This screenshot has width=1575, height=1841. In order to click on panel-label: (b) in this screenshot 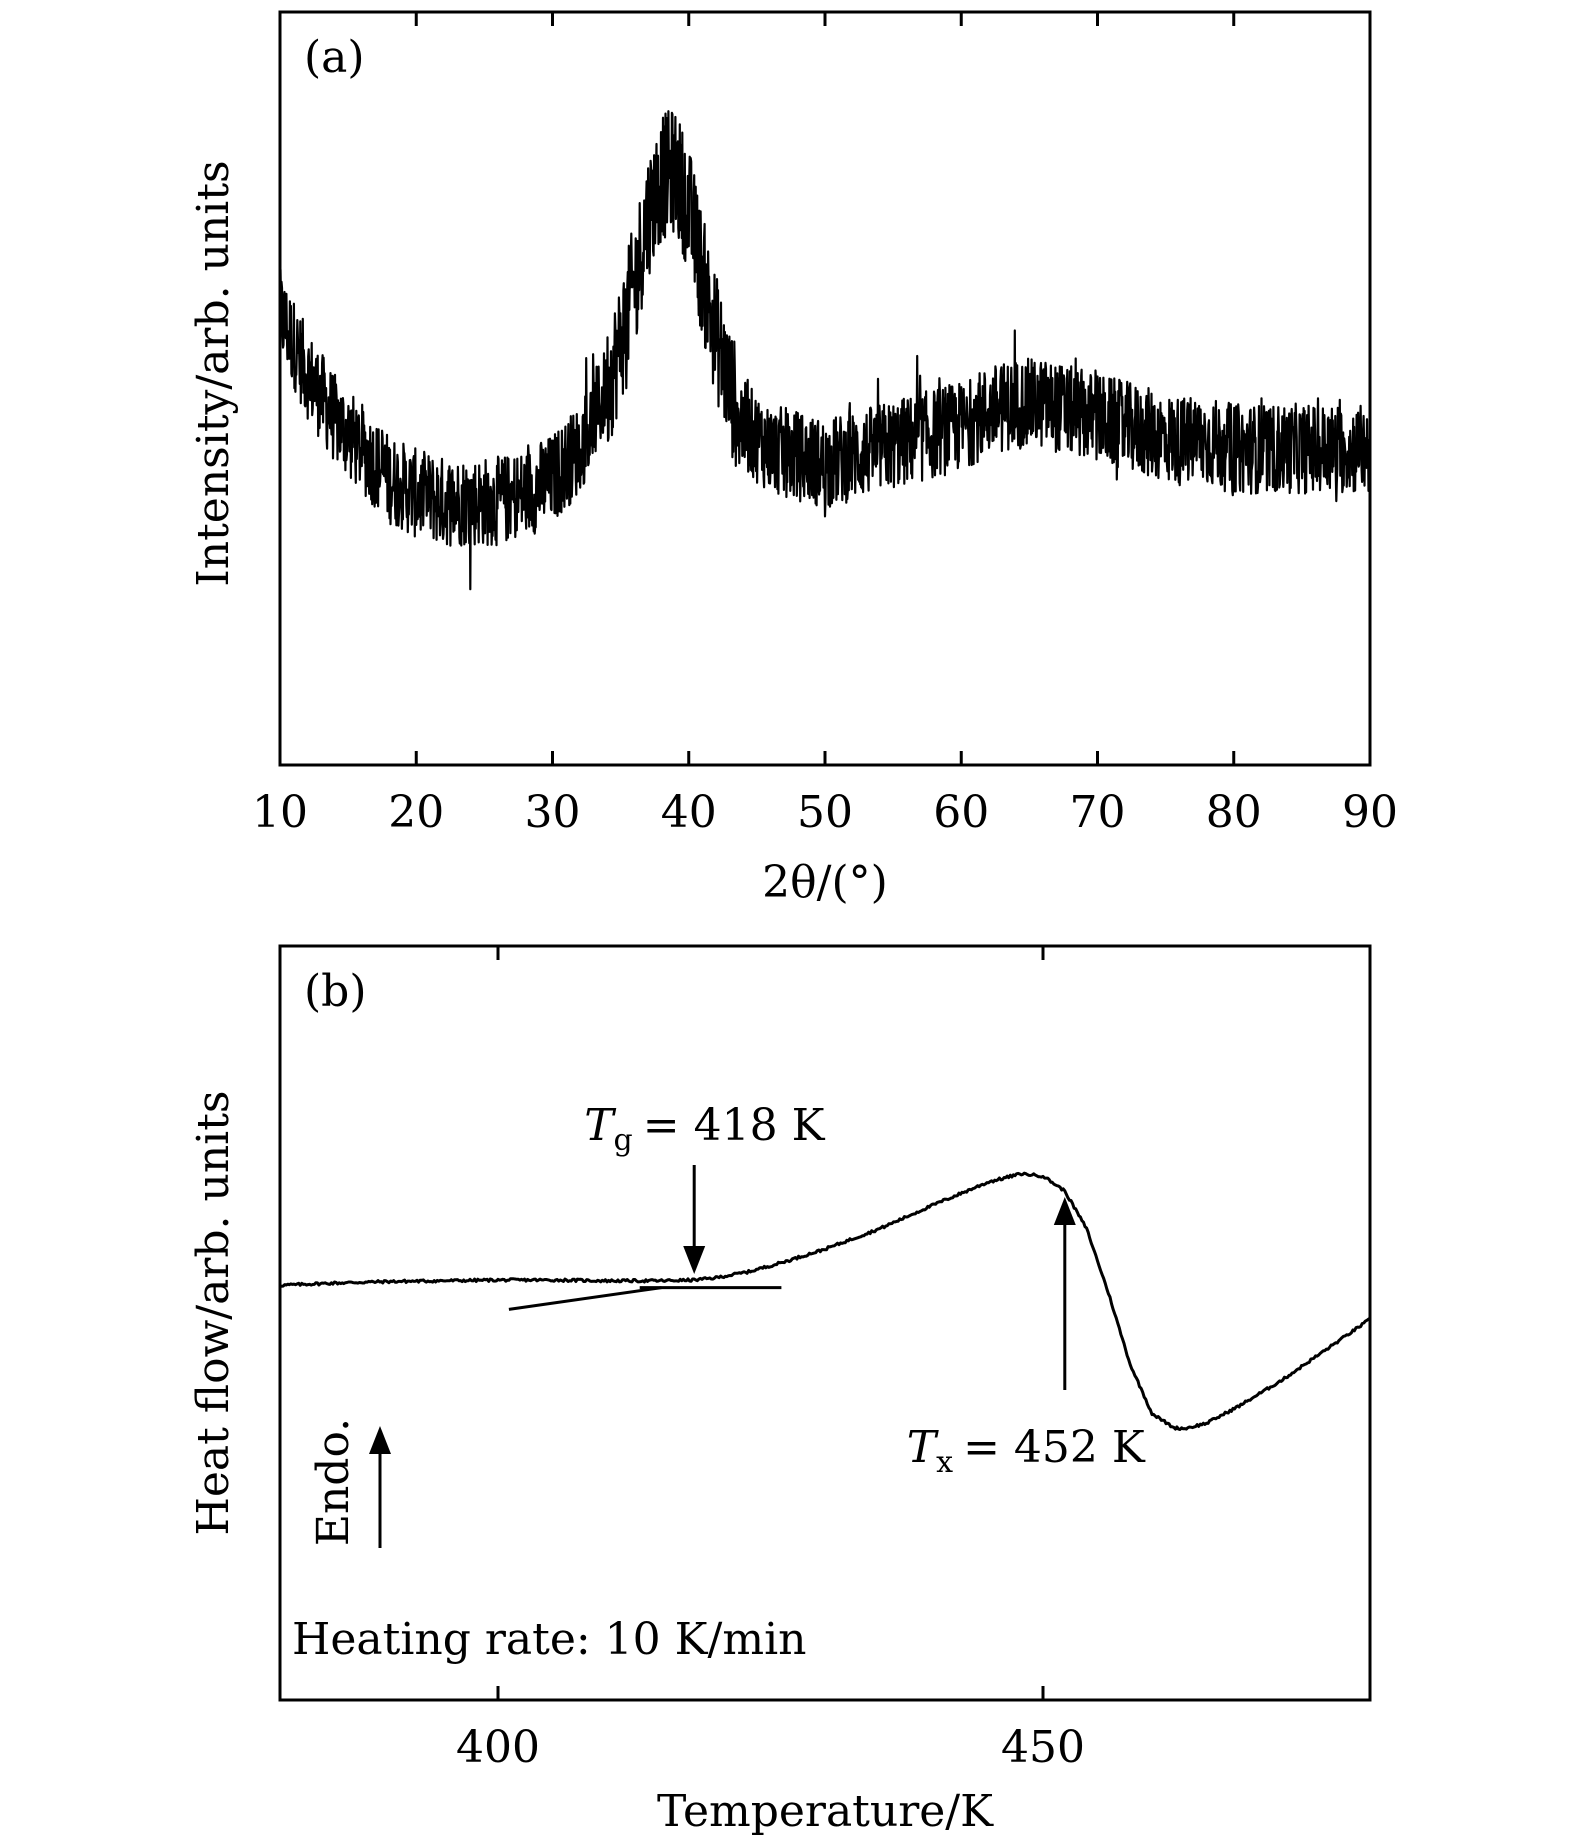, I will do `click(335, 991)`.